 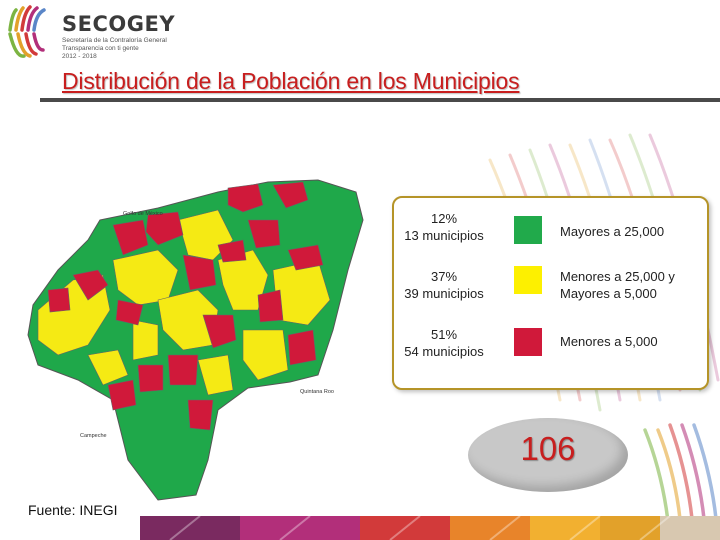 What do you see at coordinates (119, 24) in the screenshot?
I see `logo-name: SECOGEY` at bounding box center [119, 24].